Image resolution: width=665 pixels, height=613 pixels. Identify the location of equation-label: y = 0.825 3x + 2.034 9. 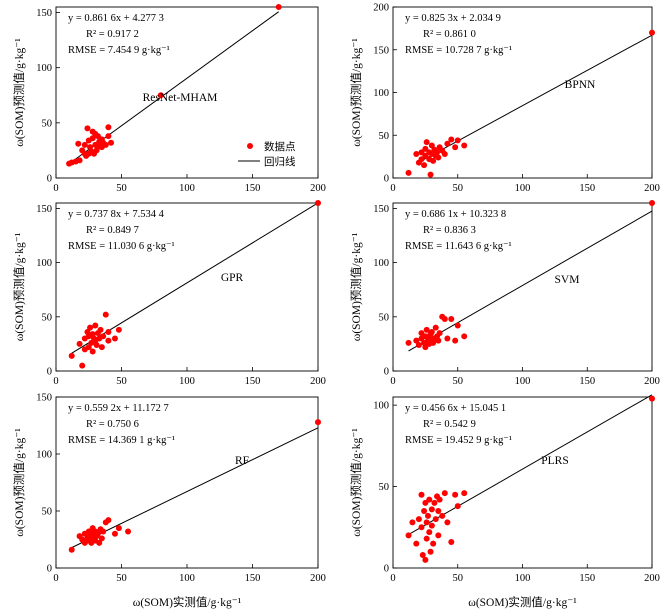
(453, 18).